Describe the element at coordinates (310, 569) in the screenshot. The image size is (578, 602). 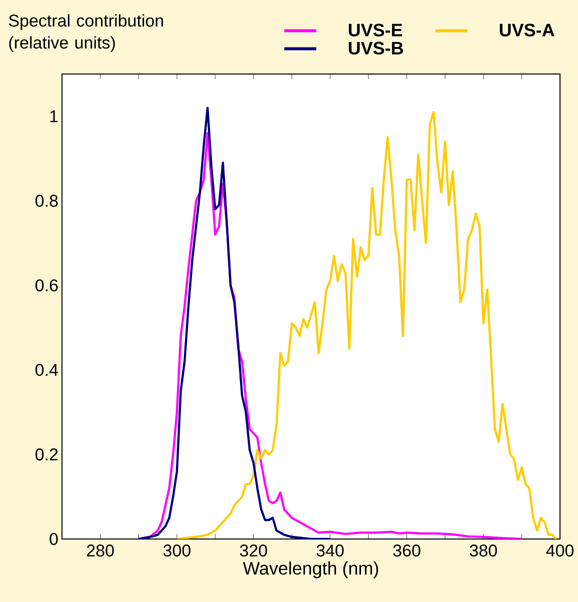
I see `x-axis-title: Wavelength (nm)` at that location.